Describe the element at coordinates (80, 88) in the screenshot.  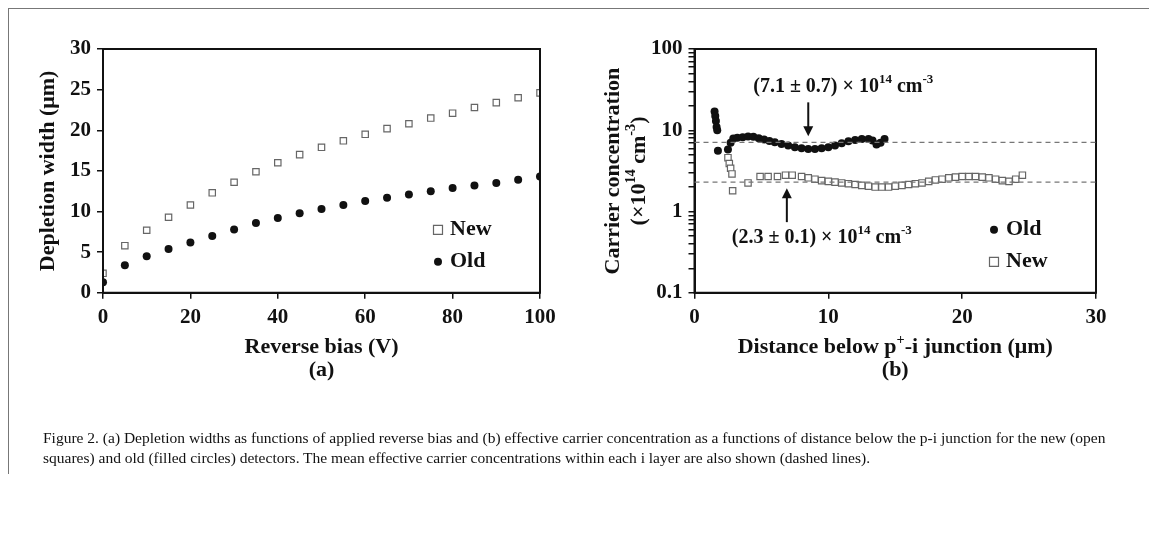
I see `y-tick-label: 25` at that location.